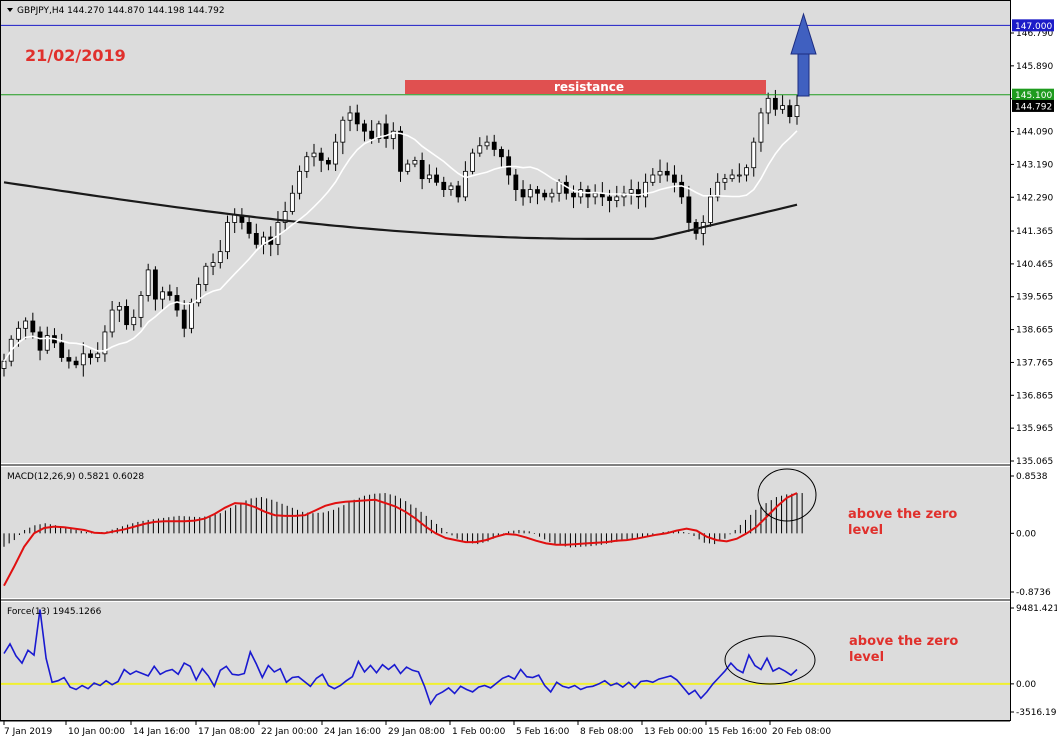 This screenshot has height=741, width=1057. Describe the element at coordinates (400, 657) in the screenshot. I see `force-index-line` at that location.